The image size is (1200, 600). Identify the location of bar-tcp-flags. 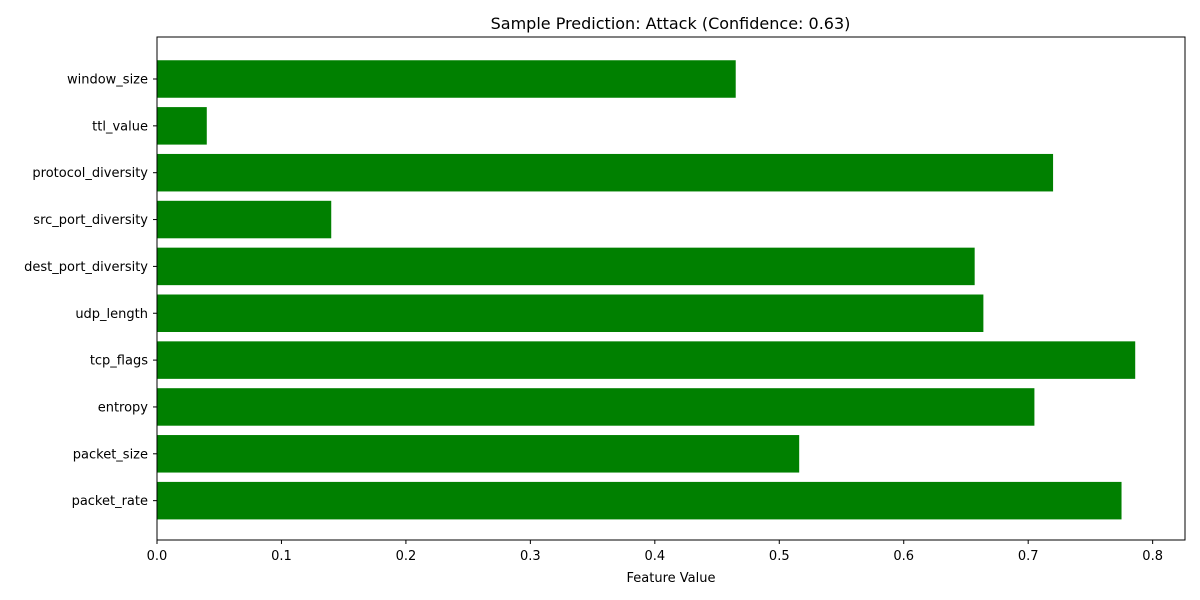
(646, 360).